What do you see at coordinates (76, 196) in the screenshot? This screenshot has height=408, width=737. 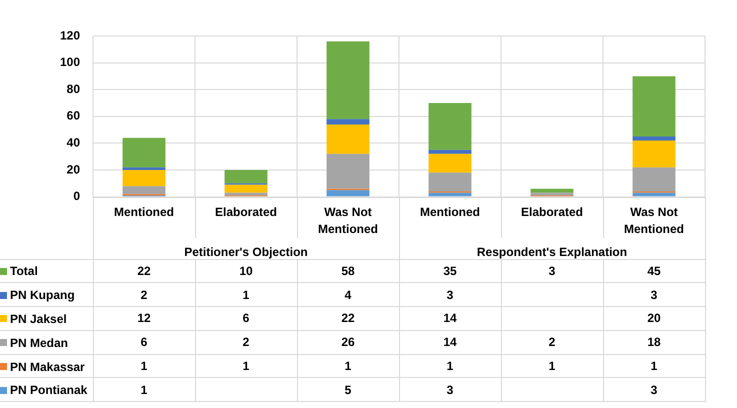 I see `y-tick-label: 0` at bounding box center [76, 196].